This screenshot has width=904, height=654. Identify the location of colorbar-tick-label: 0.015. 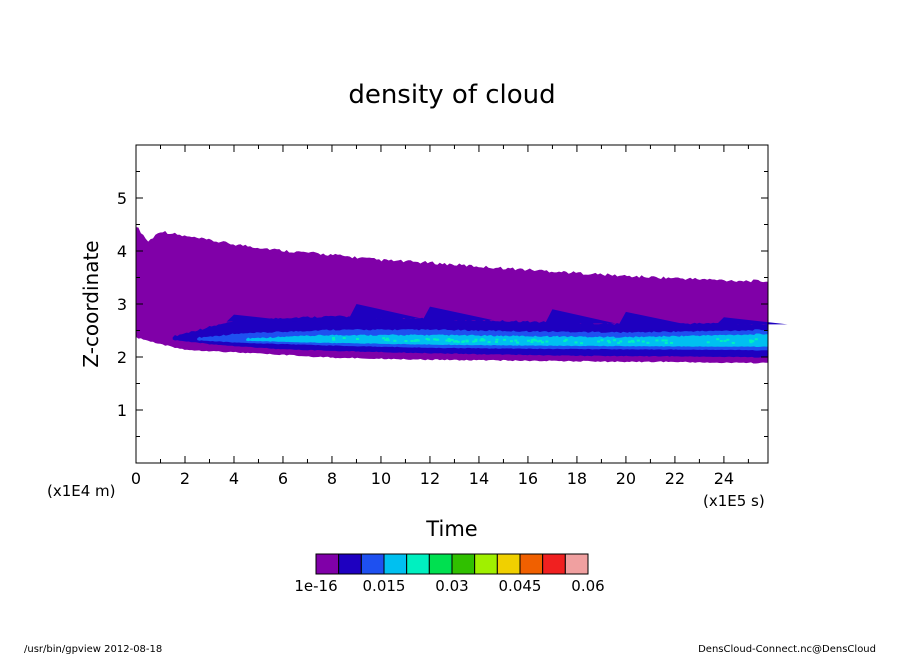
(384, 586).